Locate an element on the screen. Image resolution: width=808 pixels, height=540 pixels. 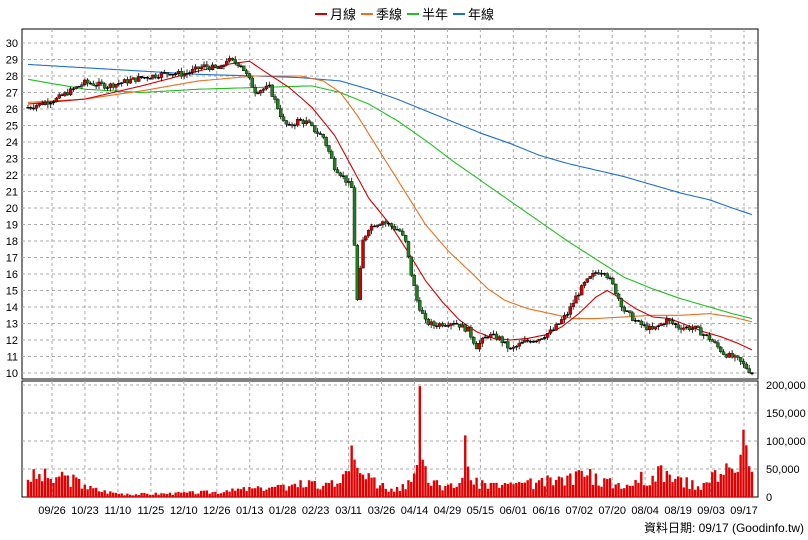
price-tick-label: 29 is located at coordinates (12, 61).